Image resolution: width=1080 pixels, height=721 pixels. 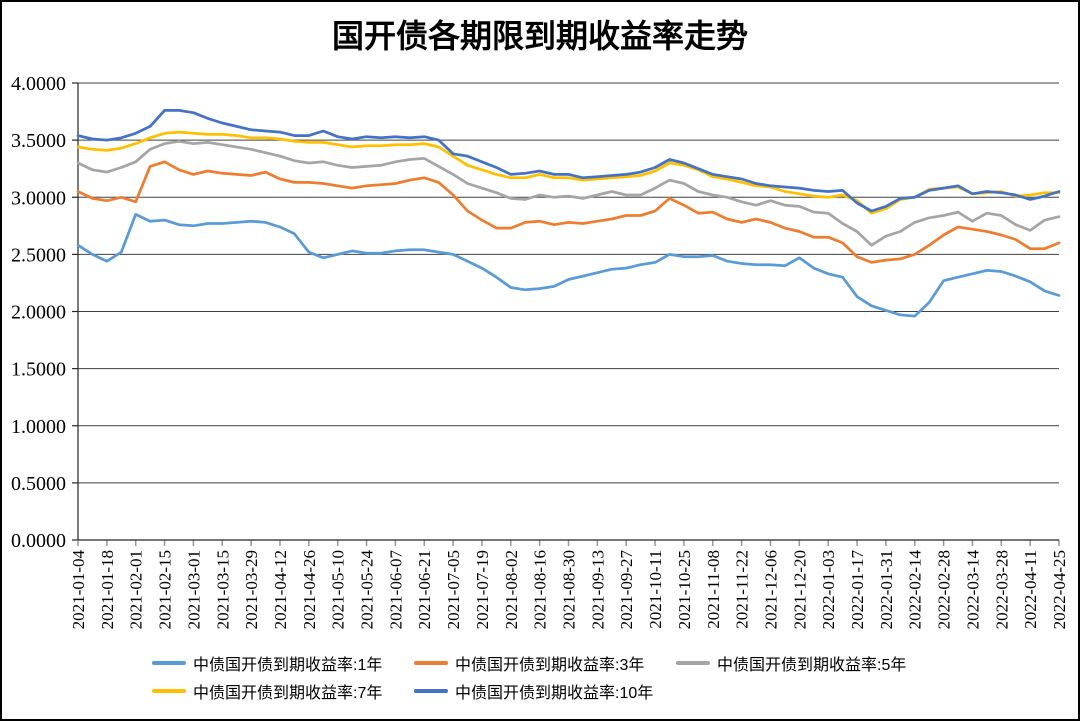 What do you see at coordinates (770, 589) in the screenshot?
I see `x-axis-label: 2021-12-06` at bounding box center [770, 589].